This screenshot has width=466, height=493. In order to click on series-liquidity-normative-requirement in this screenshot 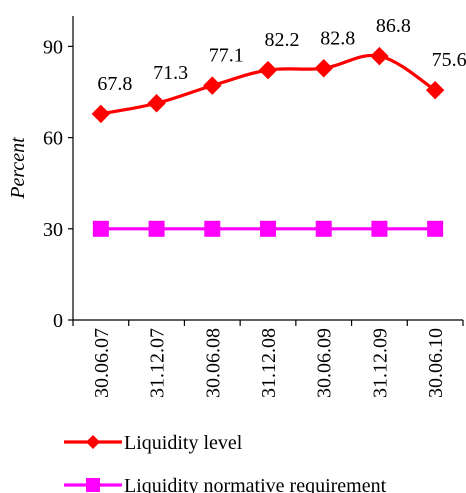, I will do `click(268, 228)`.